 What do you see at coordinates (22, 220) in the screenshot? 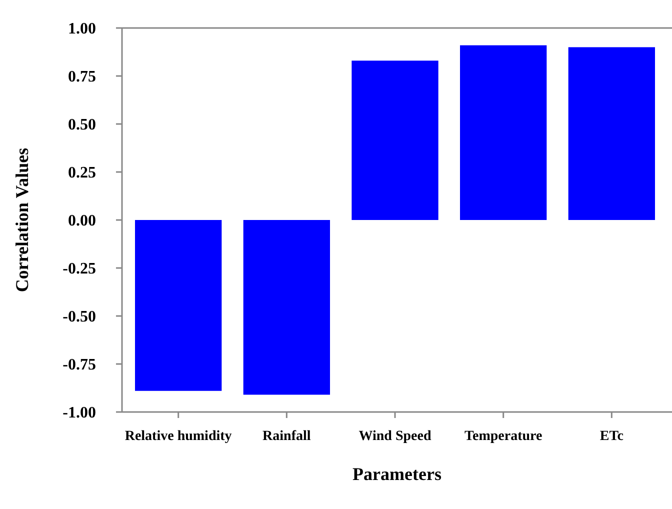
I see `y-axis-title: Correlation Values` at bounding box center [22, 220].